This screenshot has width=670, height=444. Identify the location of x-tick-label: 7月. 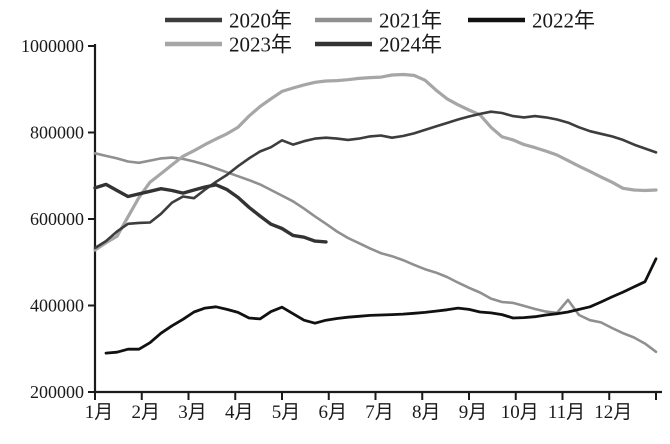
(379, 412).